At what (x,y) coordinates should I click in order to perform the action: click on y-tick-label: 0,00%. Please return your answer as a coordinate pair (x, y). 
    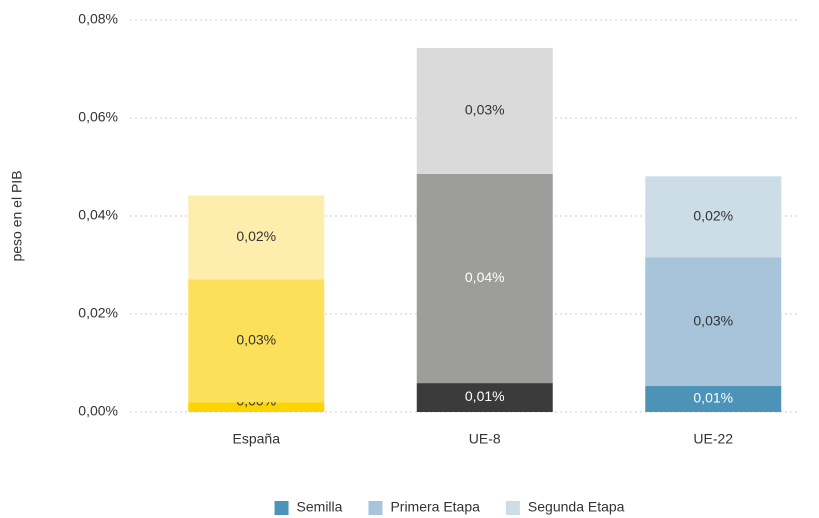
    Looking at the image, I should click on (98, 411).